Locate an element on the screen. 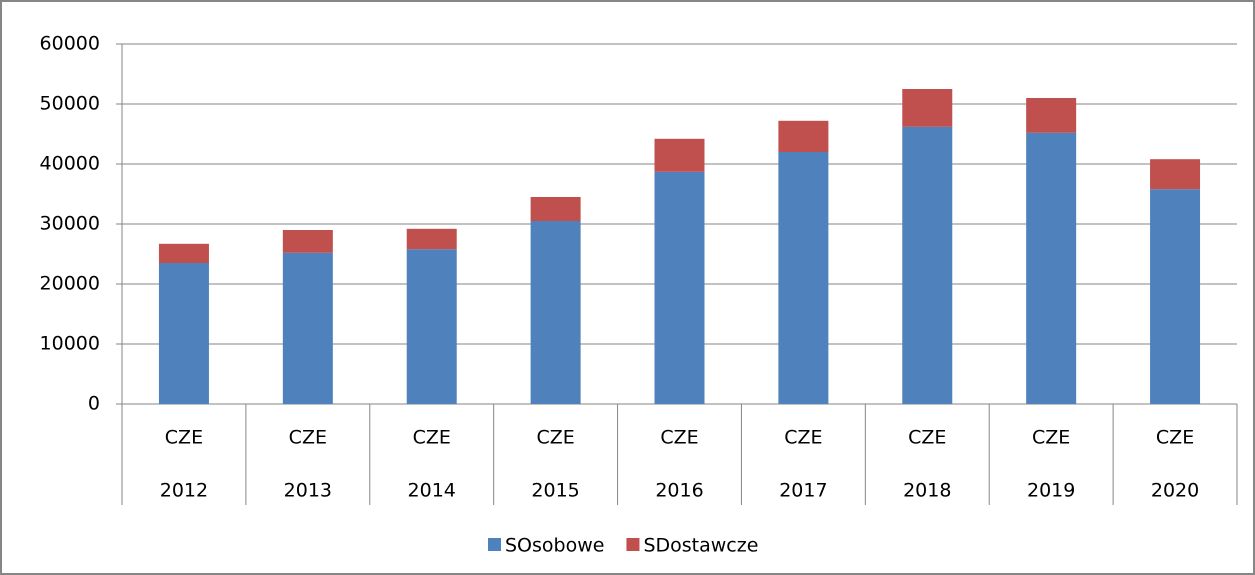 This screenshot has height=575, width=1255. x-tick-label: 2017 is located at coordinates (803, 491).